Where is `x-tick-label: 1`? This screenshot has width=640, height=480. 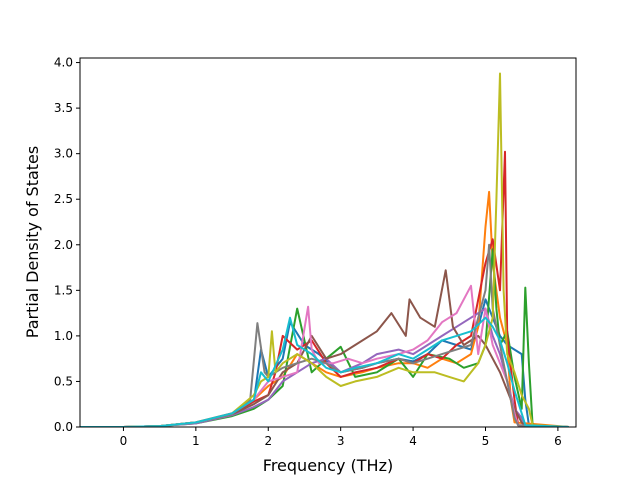 x-tick-label: 1 is located at coordinates (196, 441).